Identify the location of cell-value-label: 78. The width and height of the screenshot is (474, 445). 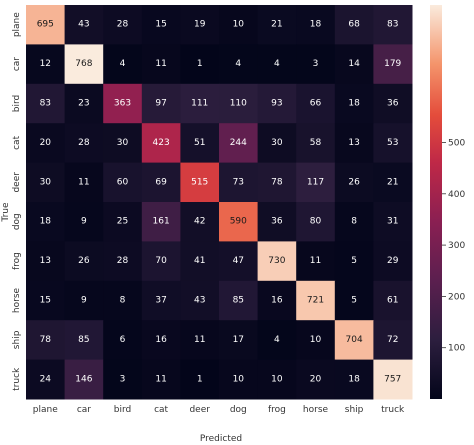
(277, 182).